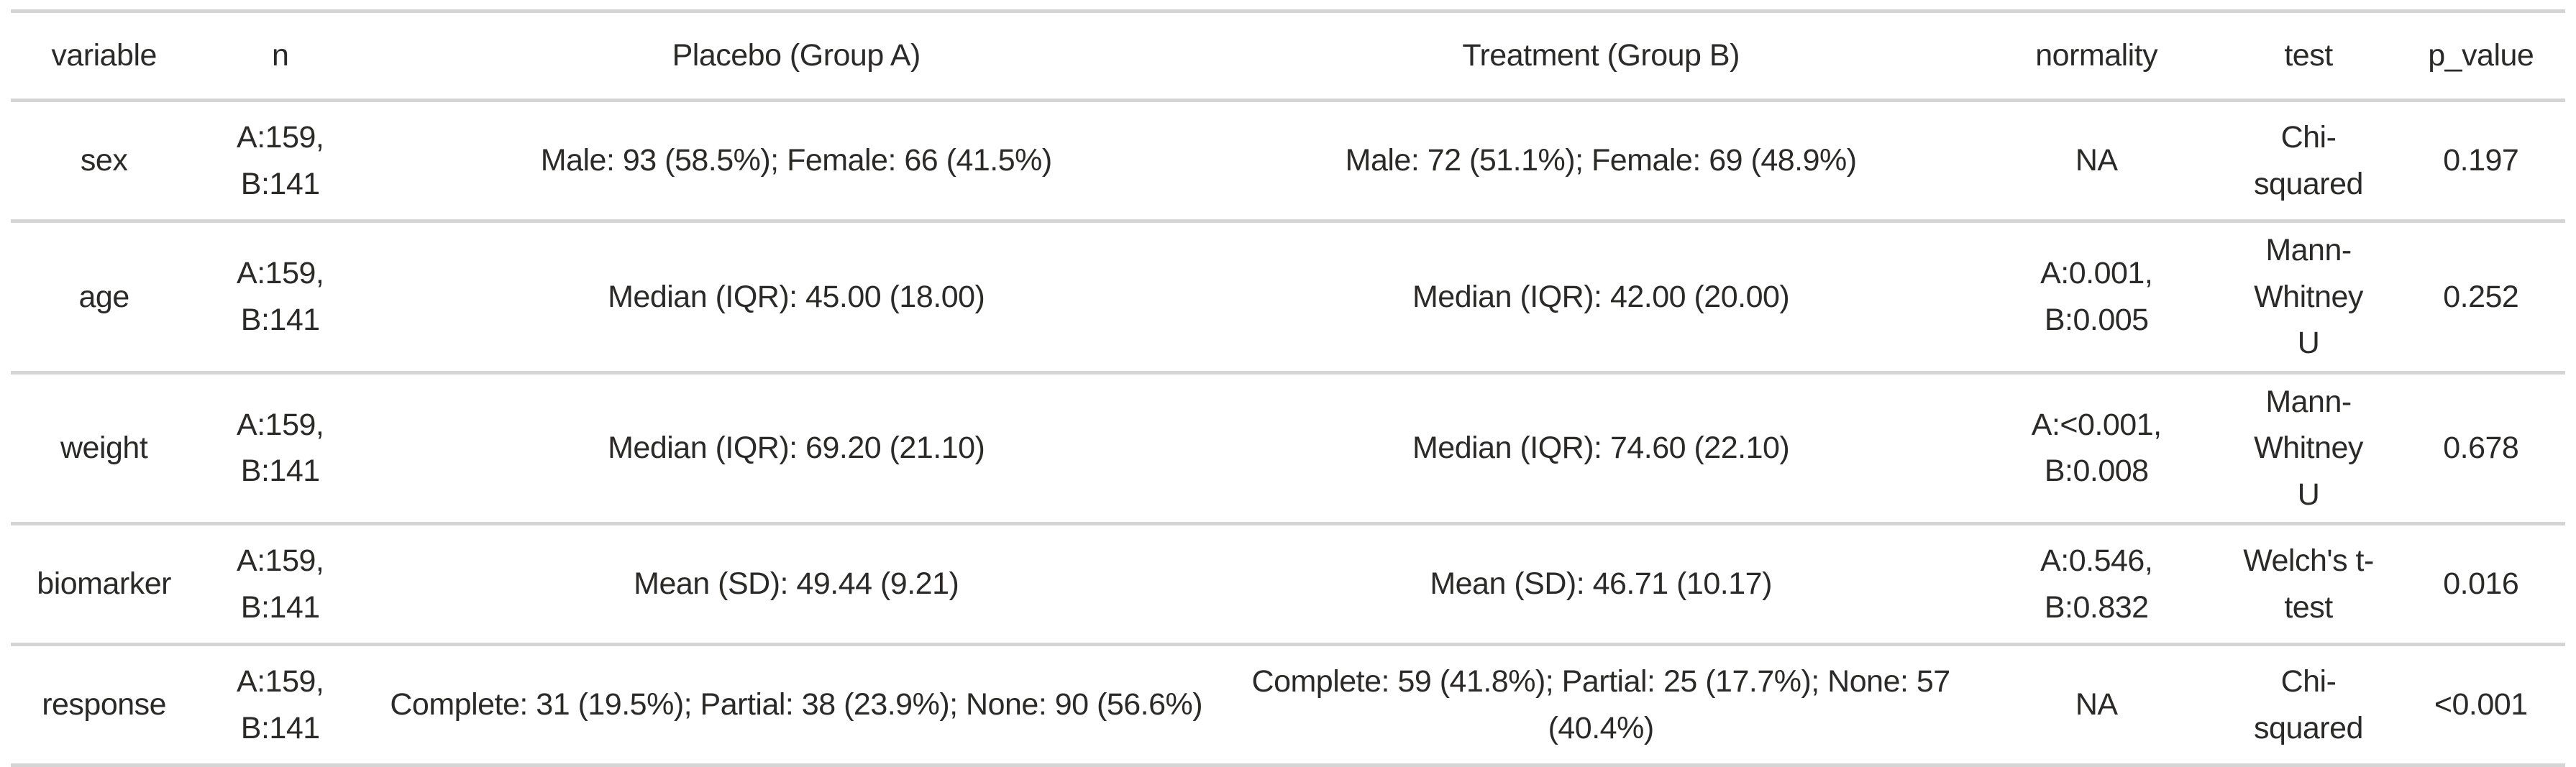 Image resolution: width=2576 pixels, height=767 pixels. Describe the element at coordinates (1601, 160) in the screenshot. I see `cell-sex-treatment-group-b: Male: 72 (51.1%); Female: 69 (48.9%)` at that location.